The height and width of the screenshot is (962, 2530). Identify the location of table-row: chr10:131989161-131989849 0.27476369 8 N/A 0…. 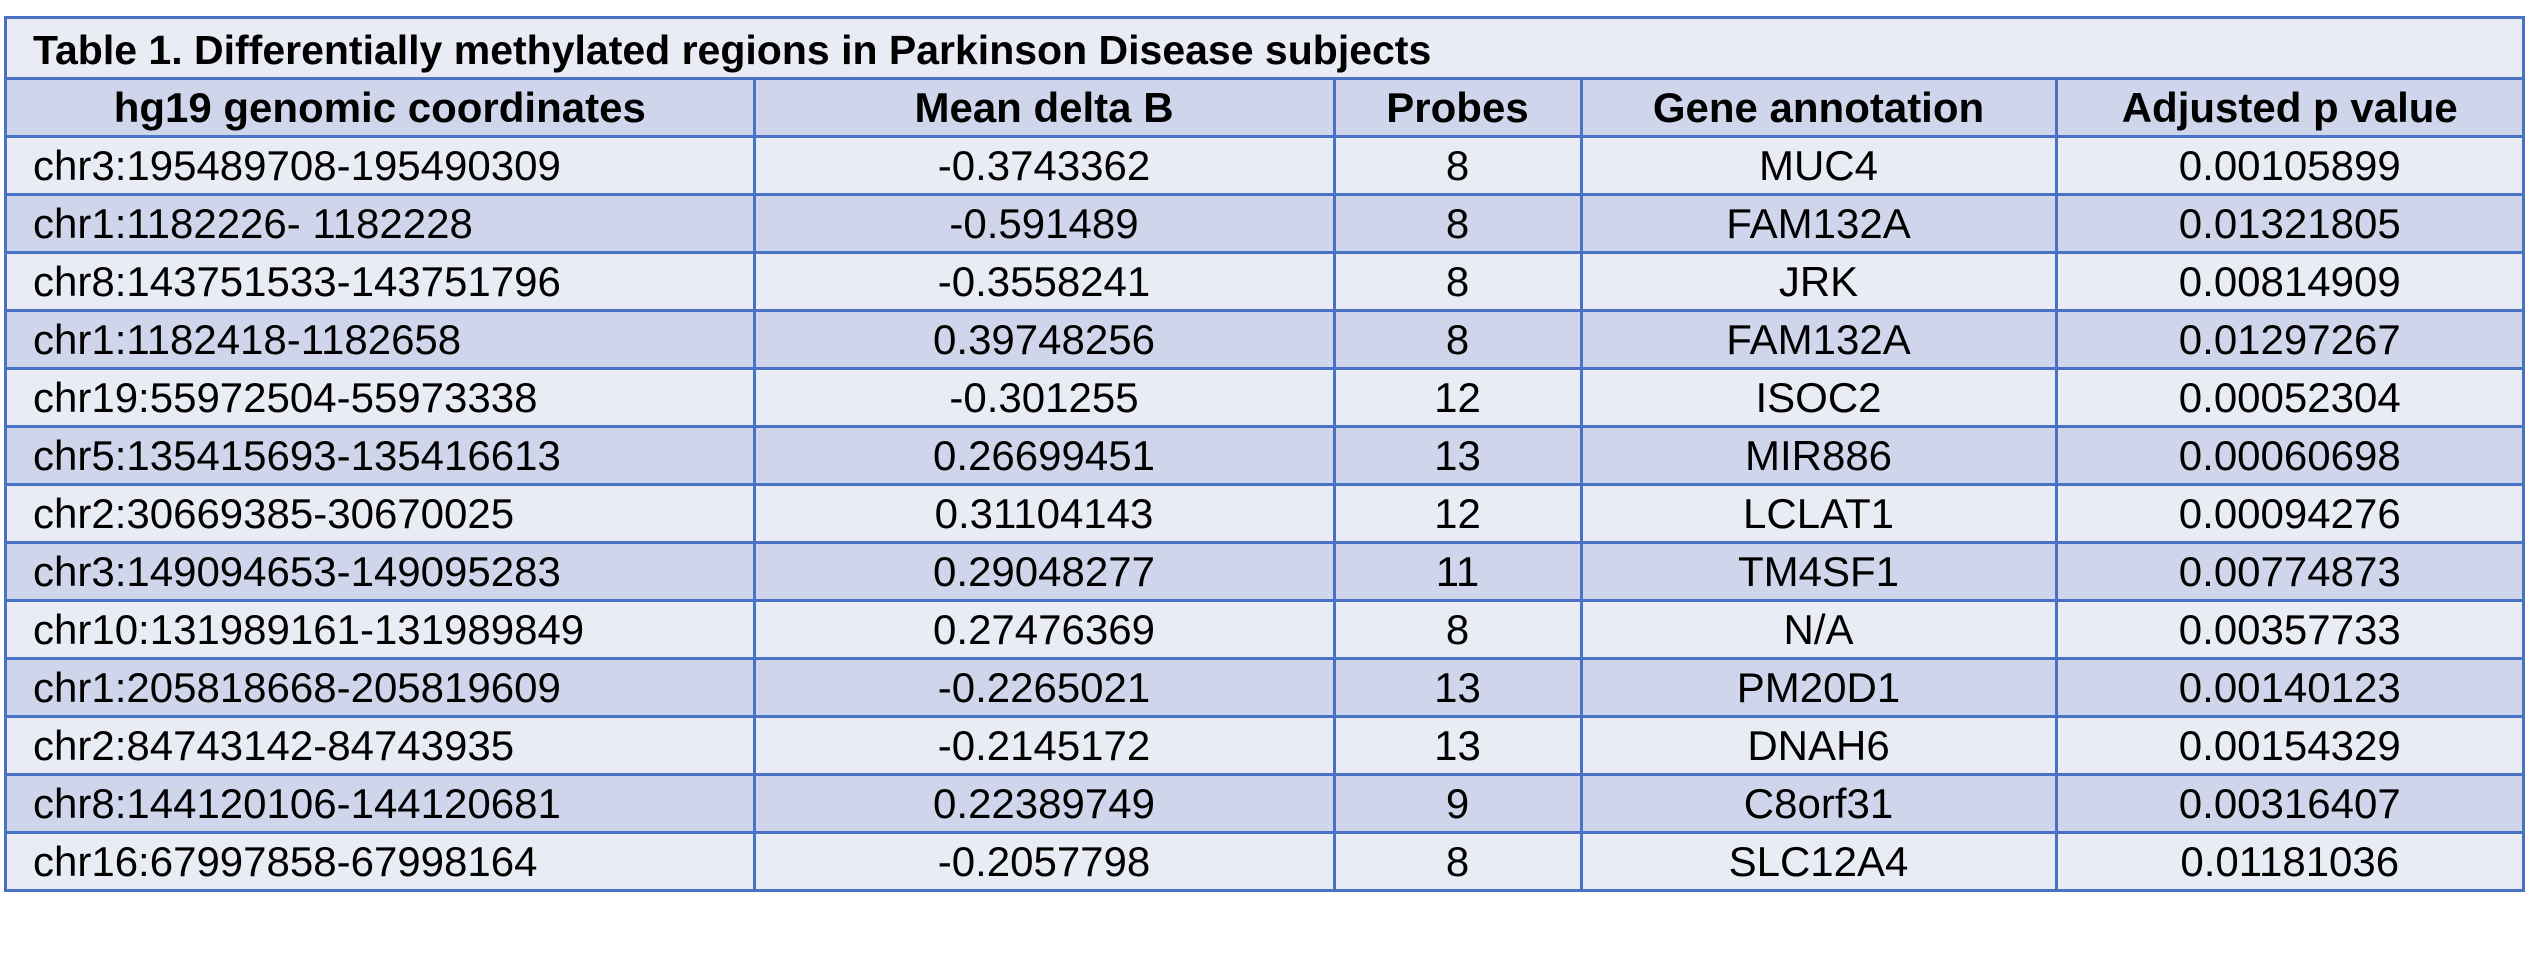
(1264, 629).